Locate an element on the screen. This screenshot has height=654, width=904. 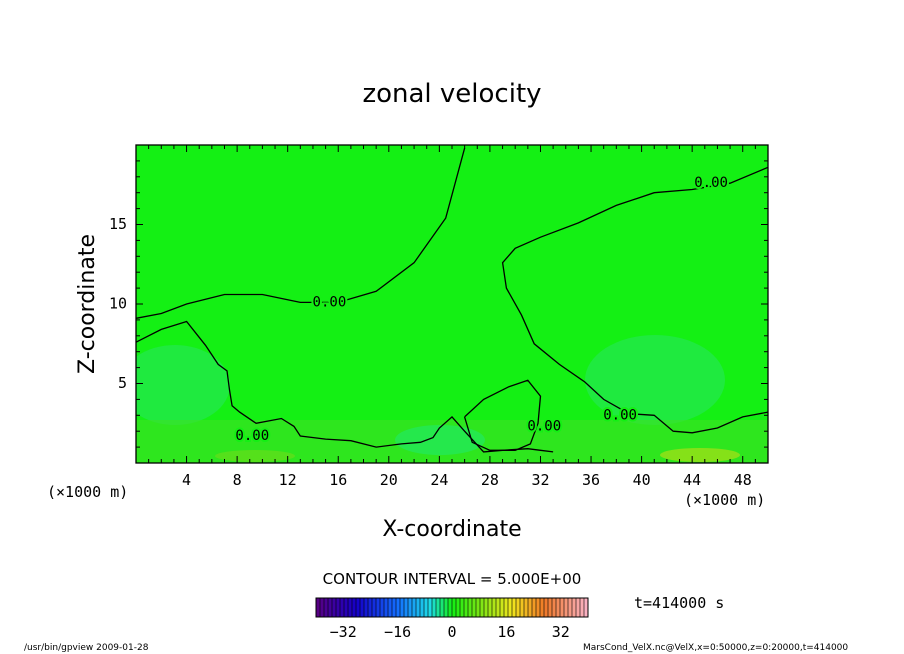
footer-left: /usr/bin/gpview 2009-01-28 is located at coordinates (86, 648).